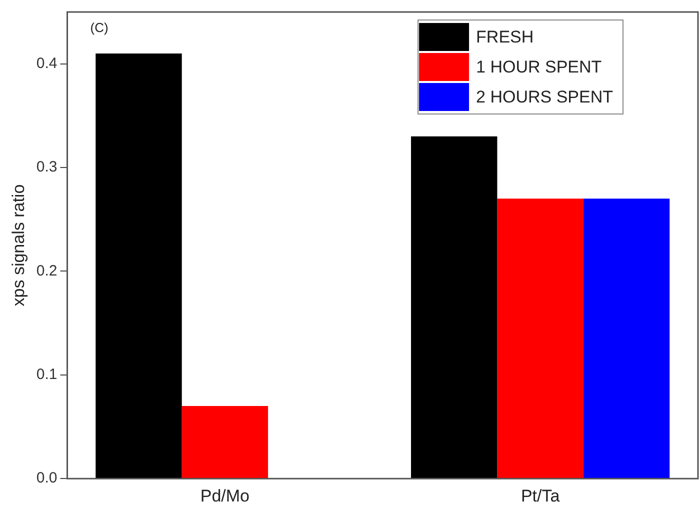  I want to click on y-tick-label: 0.2, so click(47, 271).